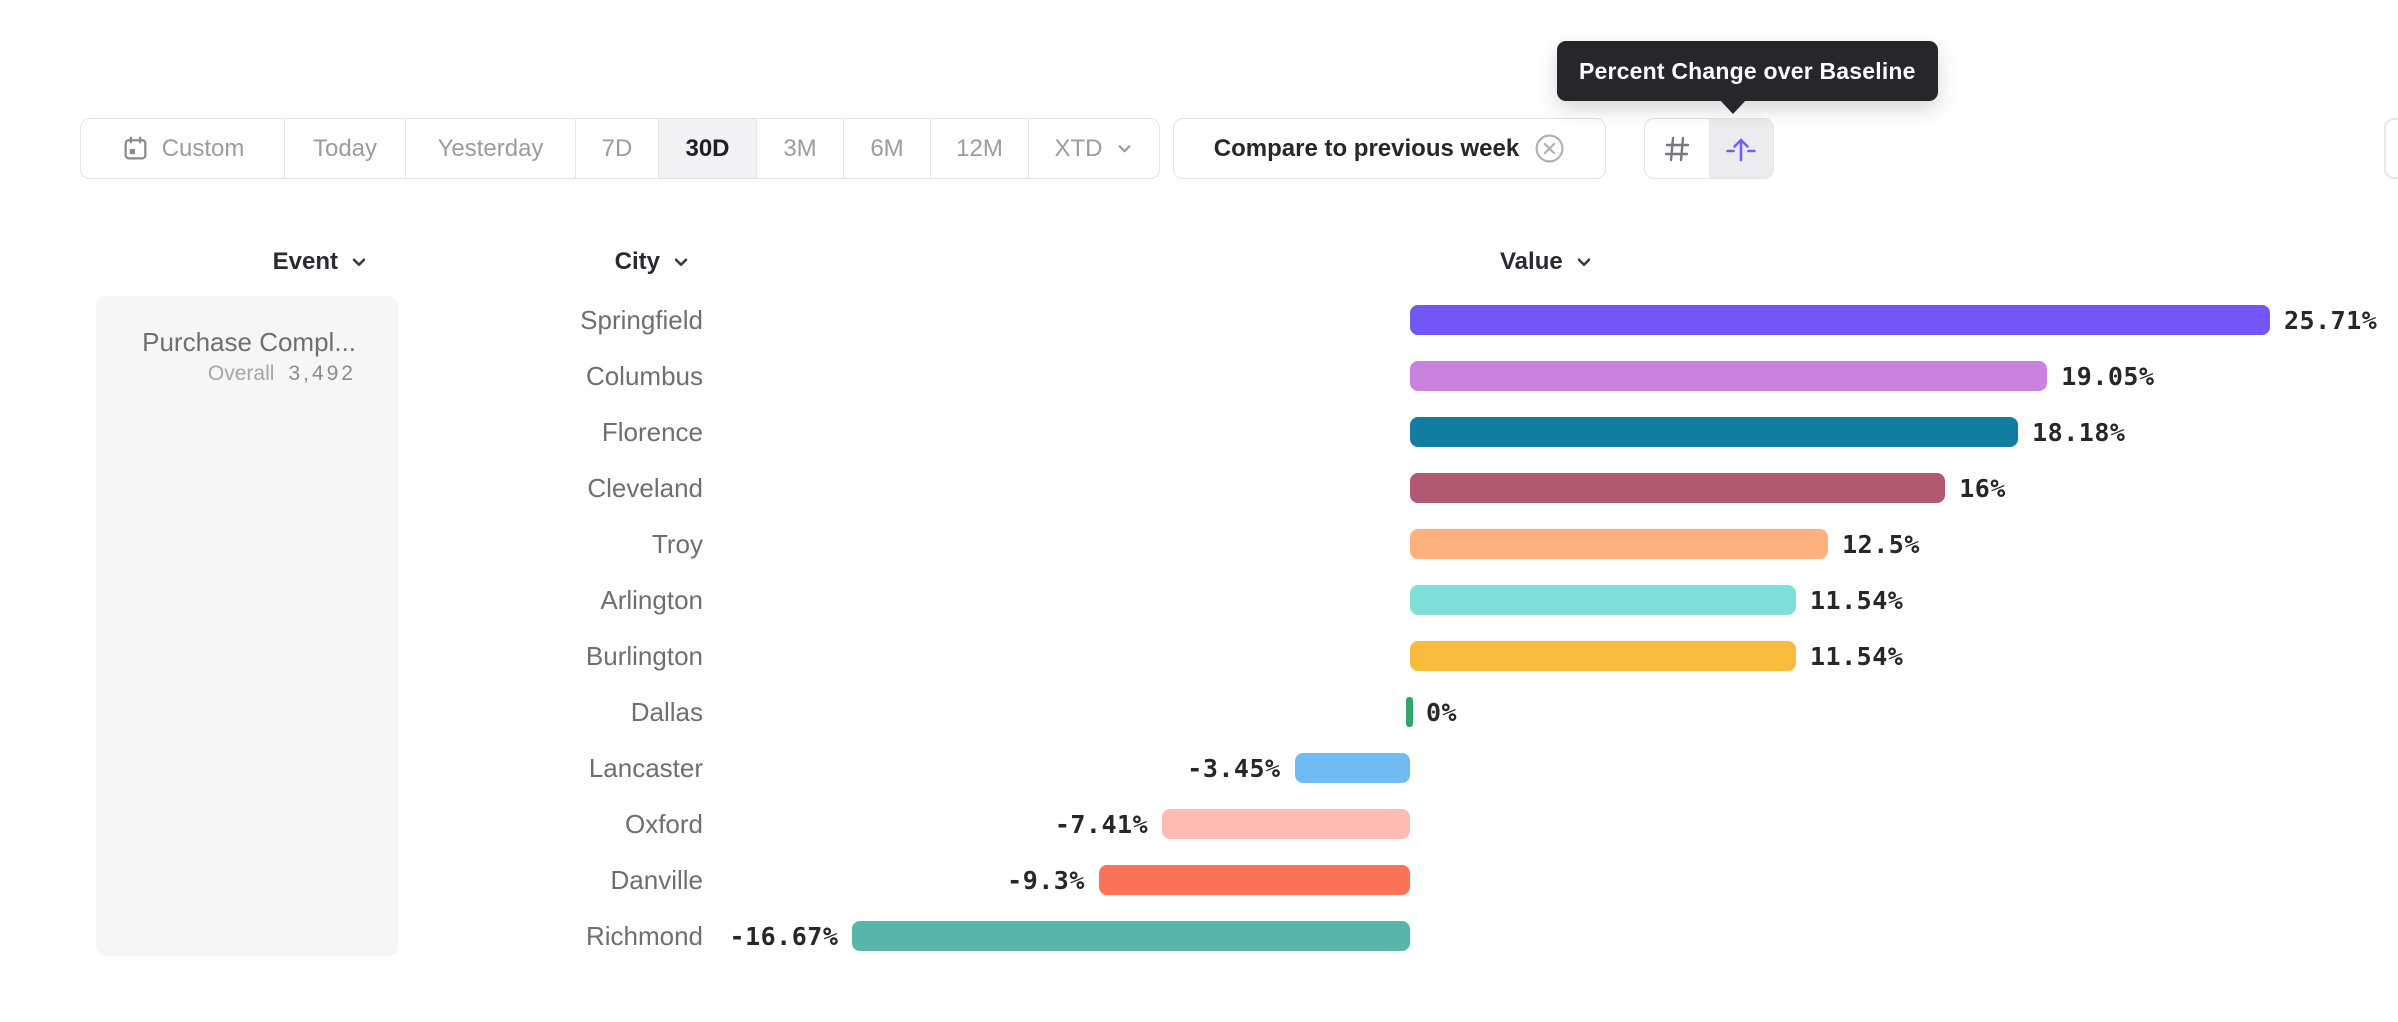 The image size is (2398, 1022). I want to click on date-range-30d: 30D, so click(708, 148).